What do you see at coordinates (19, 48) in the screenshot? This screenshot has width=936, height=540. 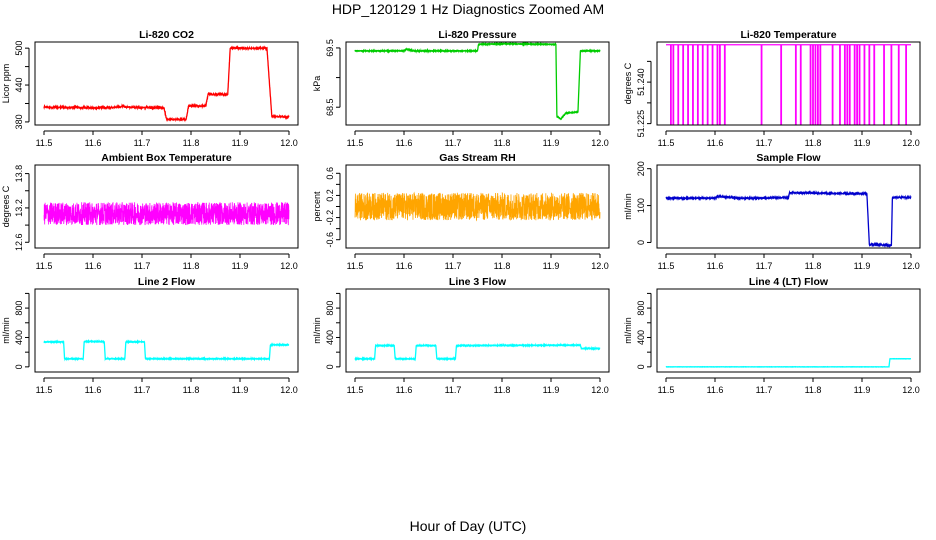 I see `y-tick-label: 500` at bounding box center [19, 48].